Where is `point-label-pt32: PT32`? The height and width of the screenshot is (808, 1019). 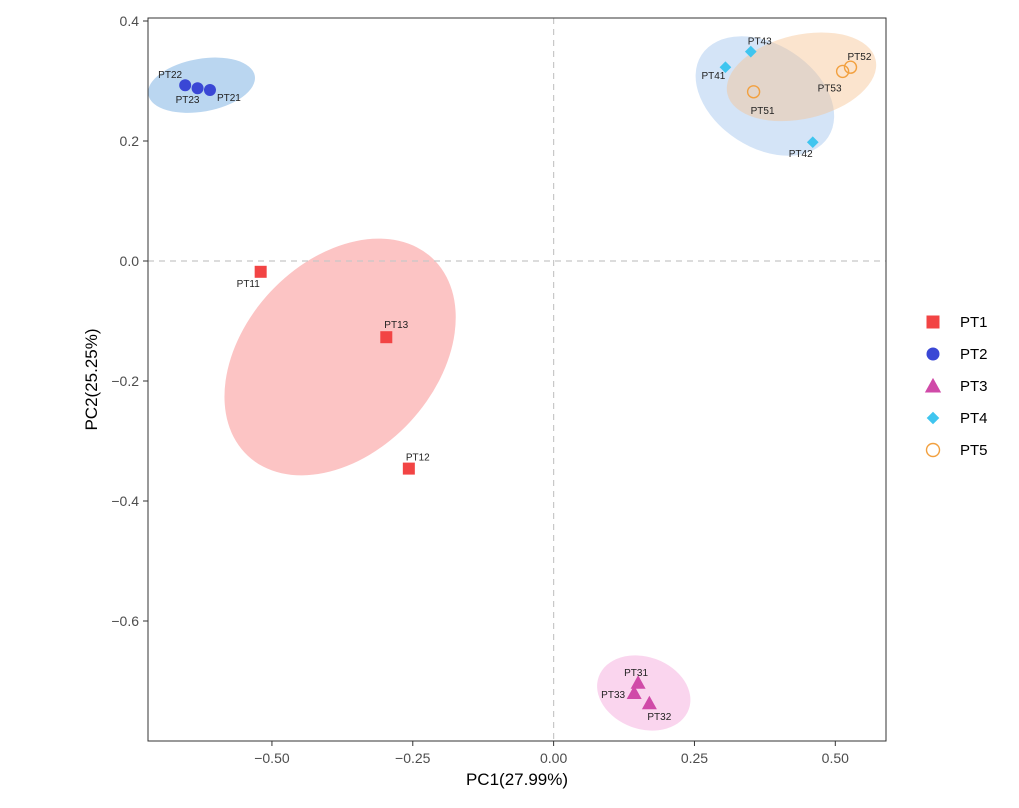 point-label-pt32: PT32 is located at coordinates (659, 717).